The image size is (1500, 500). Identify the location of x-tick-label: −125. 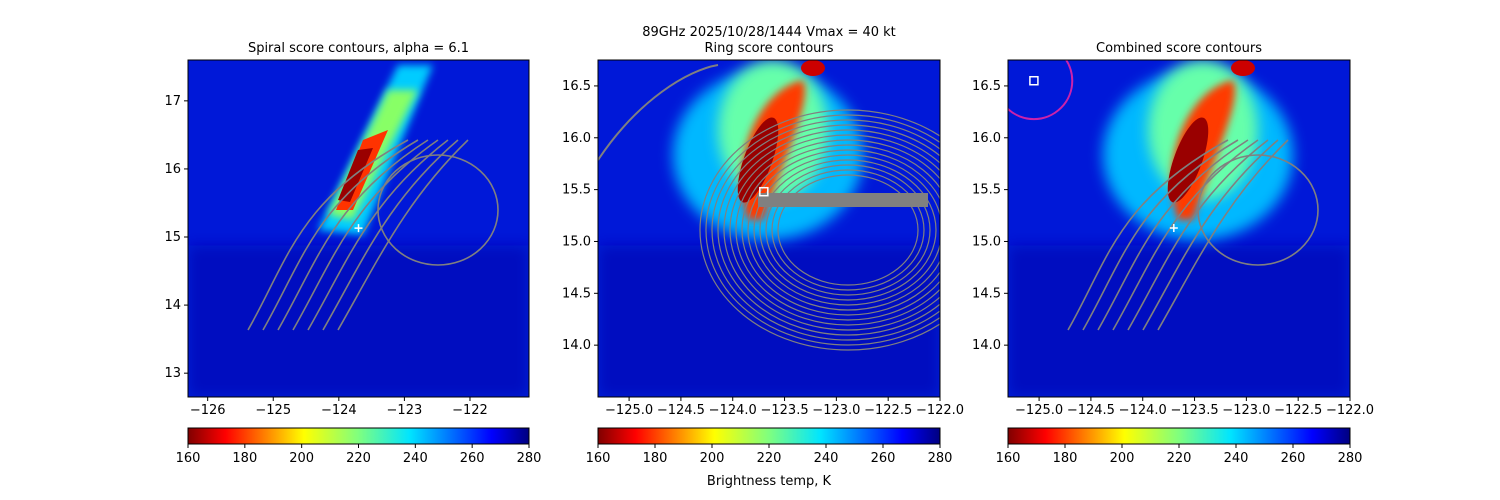
(273, 410).